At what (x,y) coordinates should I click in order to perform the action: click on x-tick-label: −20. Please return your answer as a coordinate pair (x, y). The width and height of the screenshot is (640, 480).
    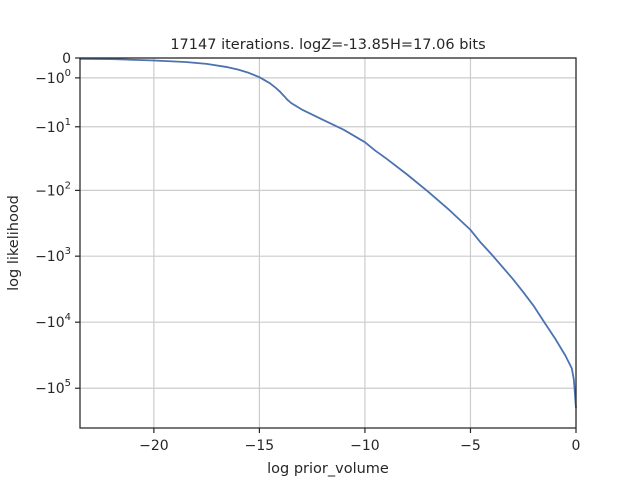
    Looking at the image, I should click on (154, 446).